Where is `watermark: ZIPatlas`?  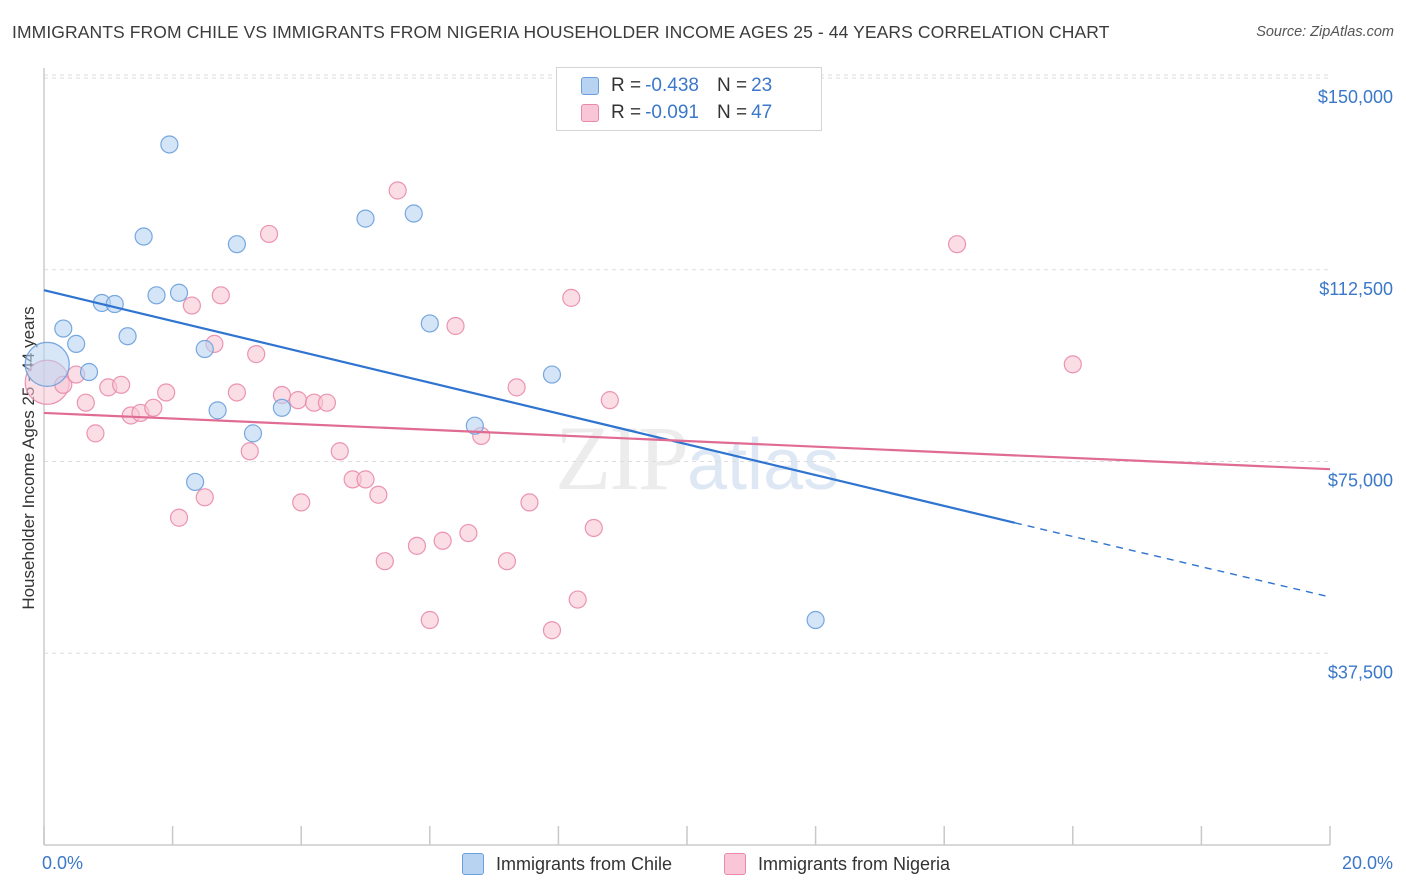 watermark: ZIPatlas is located at coordinates (697, 458).